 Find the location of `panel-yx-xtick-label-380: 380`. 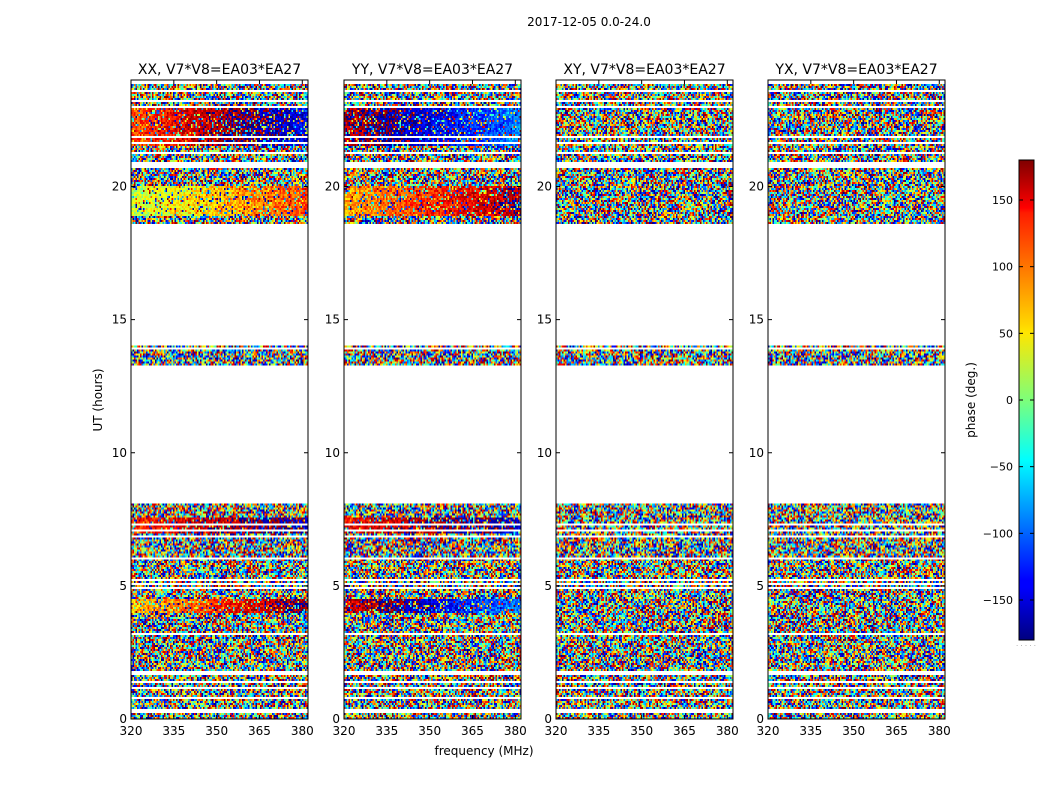

panel-yx-xtick-label-380: 380 is located at coordinates (939, 731).